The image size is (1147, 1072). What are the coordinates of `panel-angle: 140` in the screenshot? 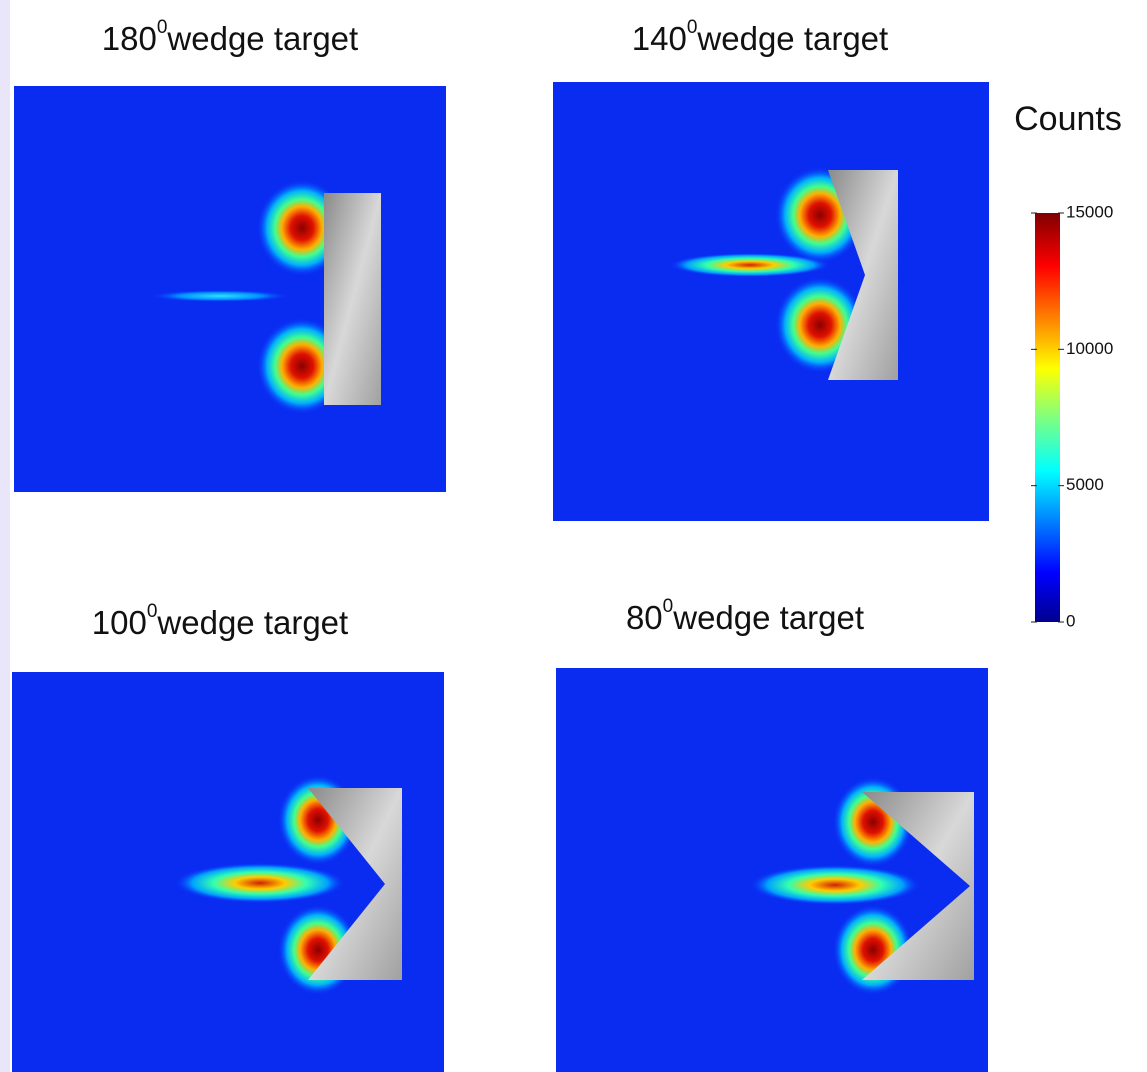 It's located at (659, 38).